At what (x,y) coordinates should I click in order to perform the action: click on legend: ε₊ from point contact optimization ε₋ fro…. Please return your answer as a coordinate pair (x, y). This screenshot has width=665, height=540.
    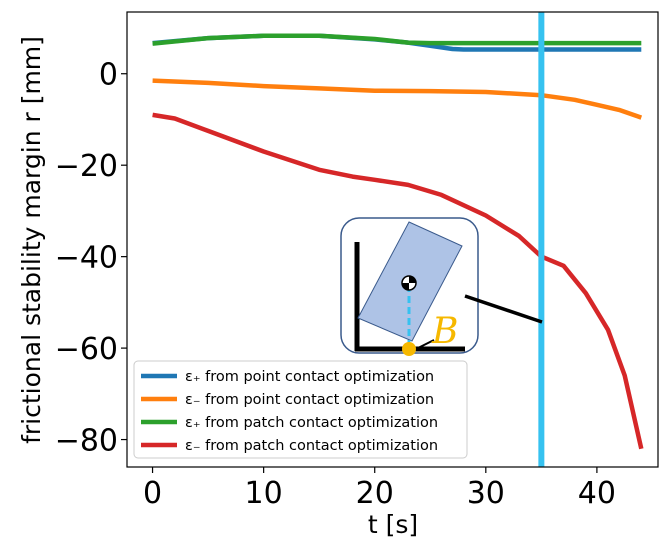
    Looking at the image, I should click on (300, 409).